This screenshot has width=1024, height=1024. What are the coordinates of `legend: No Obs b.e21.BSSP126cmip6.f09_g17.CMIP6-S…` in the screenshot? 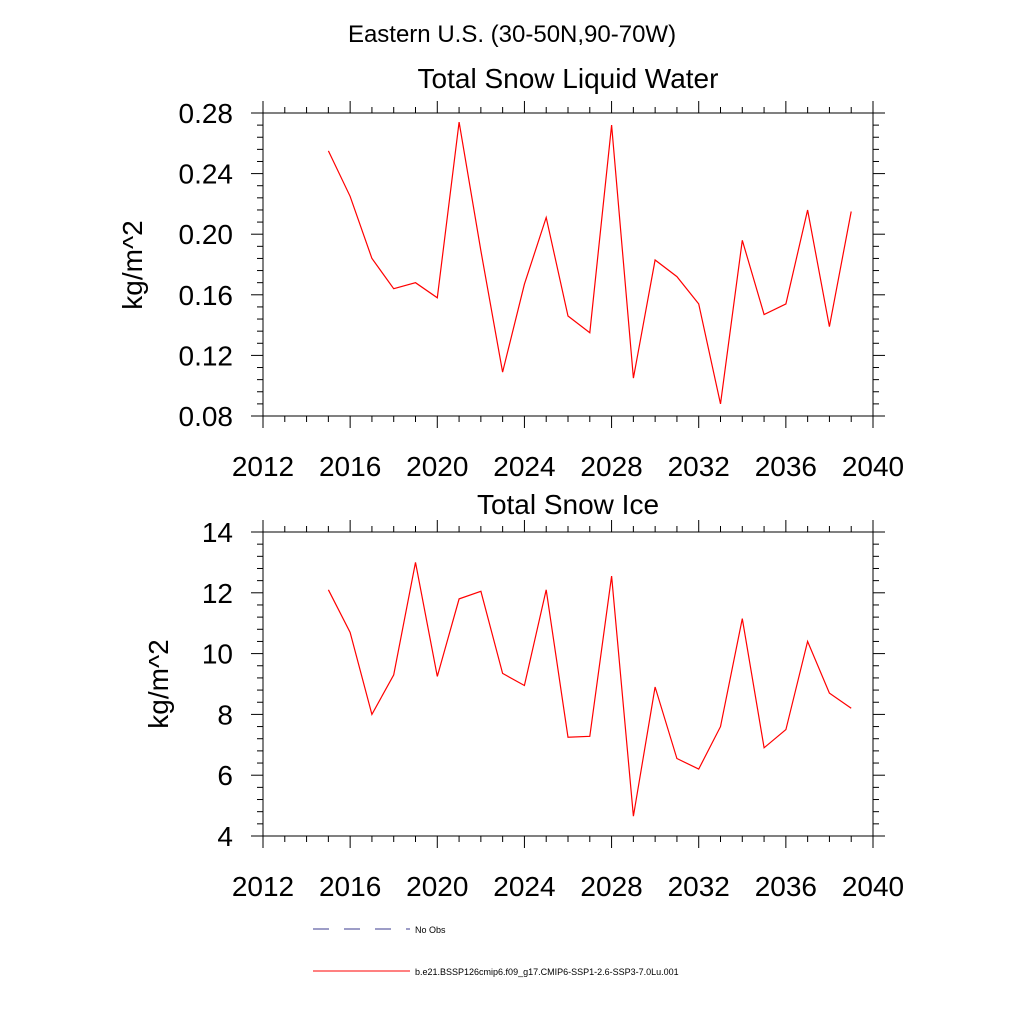 It's located at (496, 951).